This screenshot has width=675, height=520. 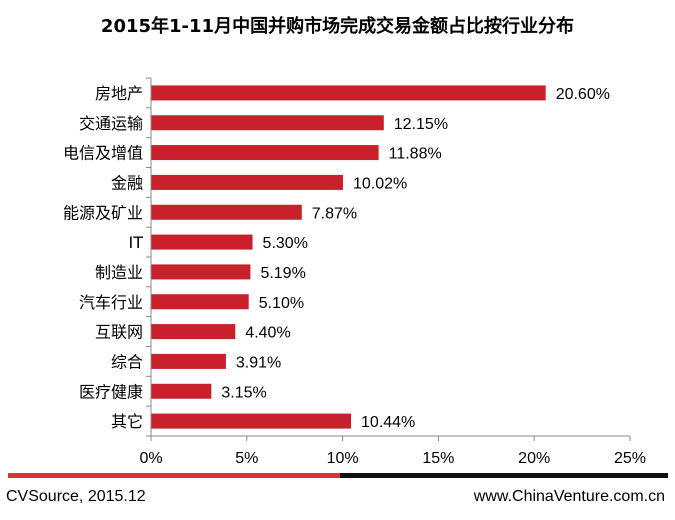 What do you see at coordinates (504, 475) in the screenshot?
I see `footer-rule-dark` at bounding box center [504, 475].